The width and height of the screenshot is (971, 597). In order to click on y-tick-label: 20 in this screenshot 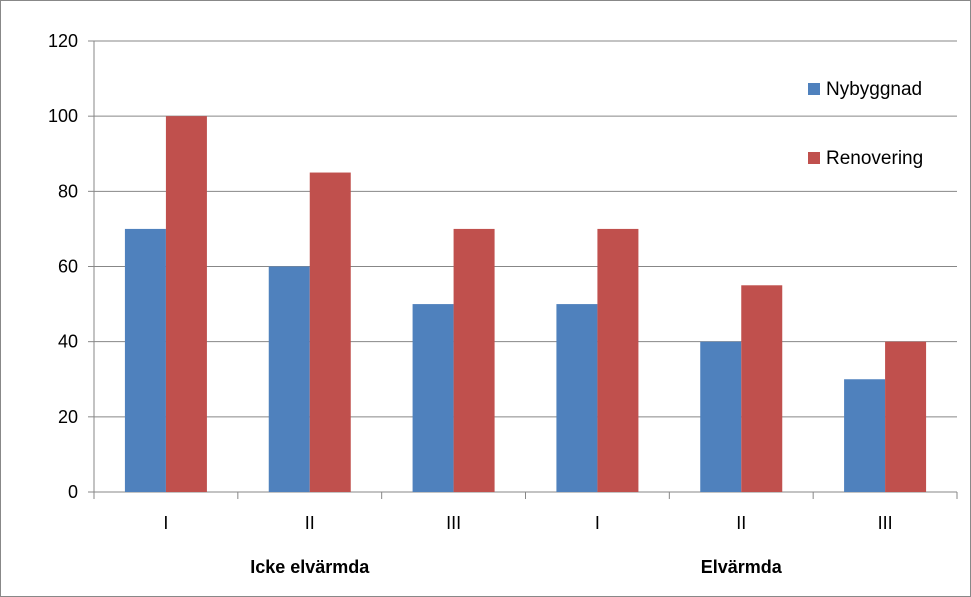, I will do `click(68, 417)`.